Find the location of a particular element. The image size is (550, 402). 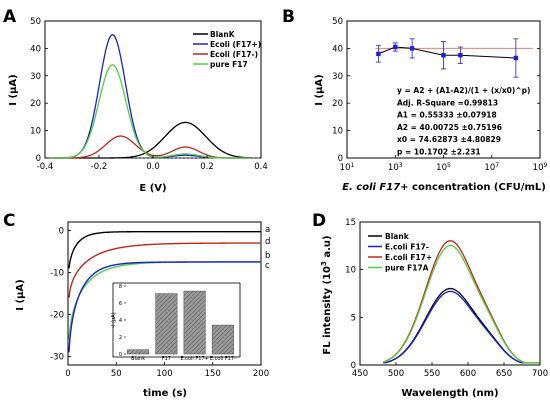

panel-a-legend-label: Ecoli (F17+) is located at coordinates (235, 44).